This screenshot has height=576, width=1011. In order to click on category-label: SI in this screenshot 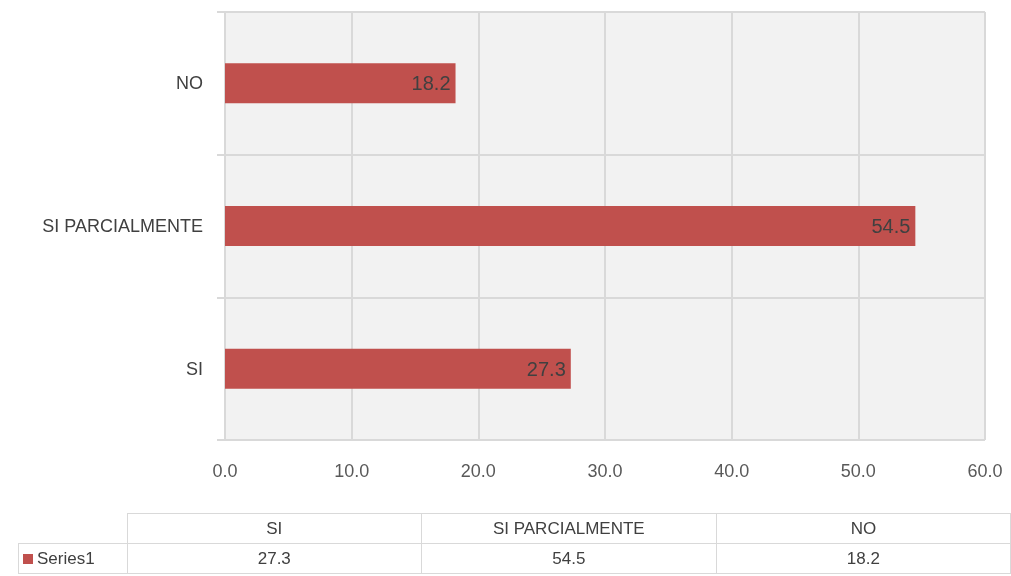, I will do `click(274, 528)`.